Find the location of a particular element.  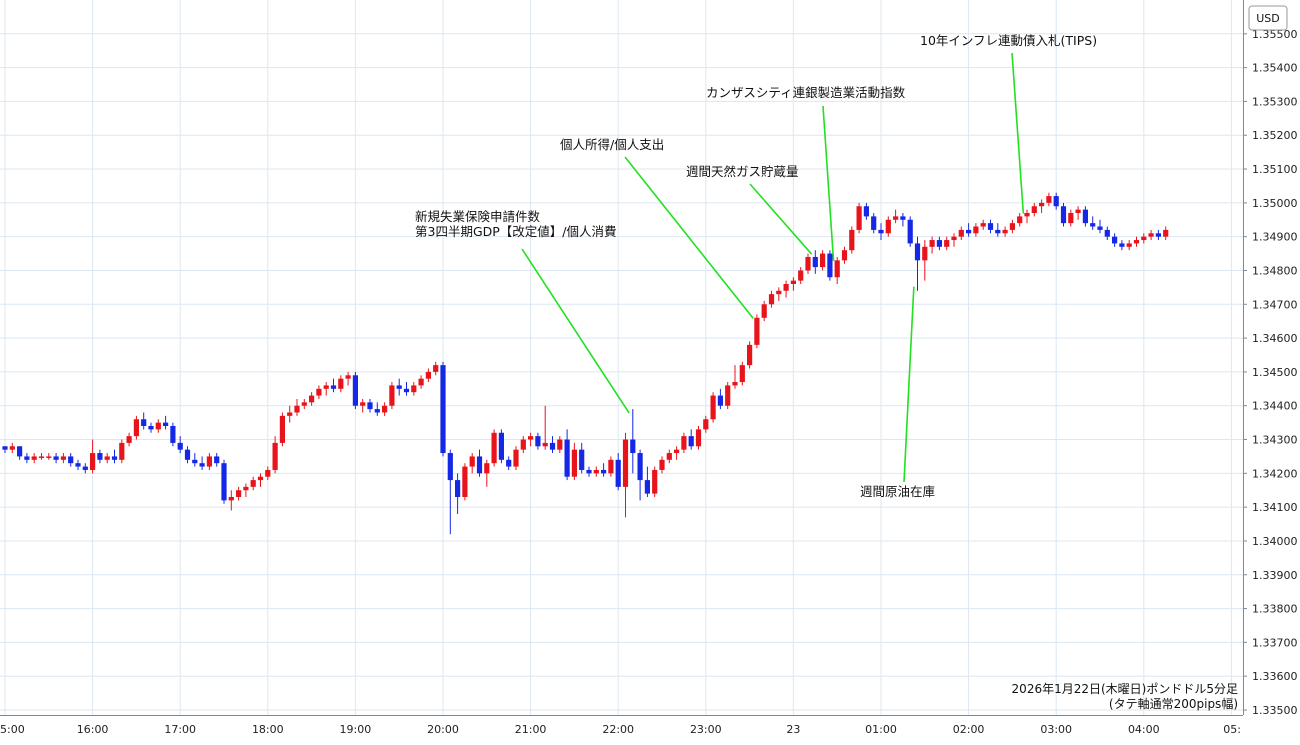

y-tick-label: 1.33900 is located at coordinates (1275, 575).